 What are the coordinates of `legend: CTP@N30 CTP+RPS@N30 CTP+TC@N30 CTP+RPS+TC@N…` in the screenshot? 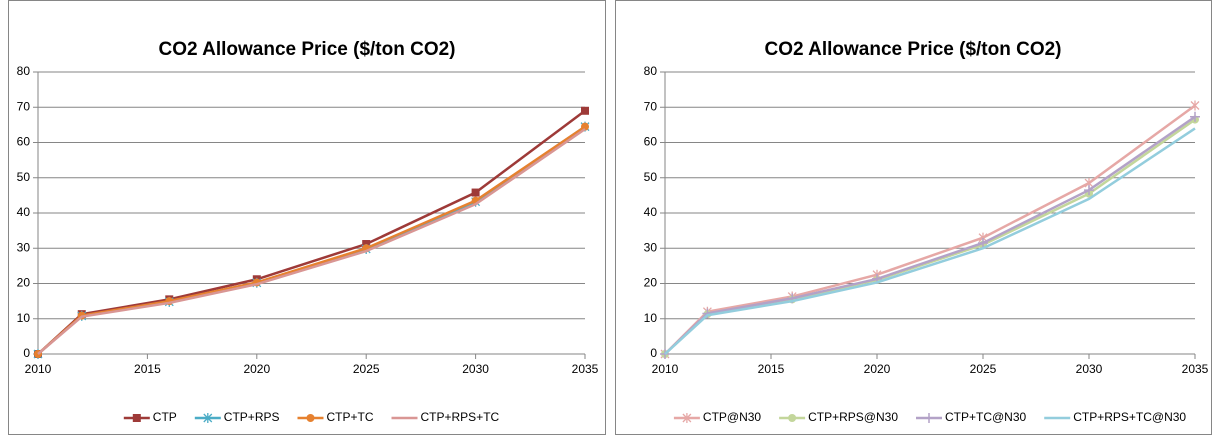 It's located at (929, 417).